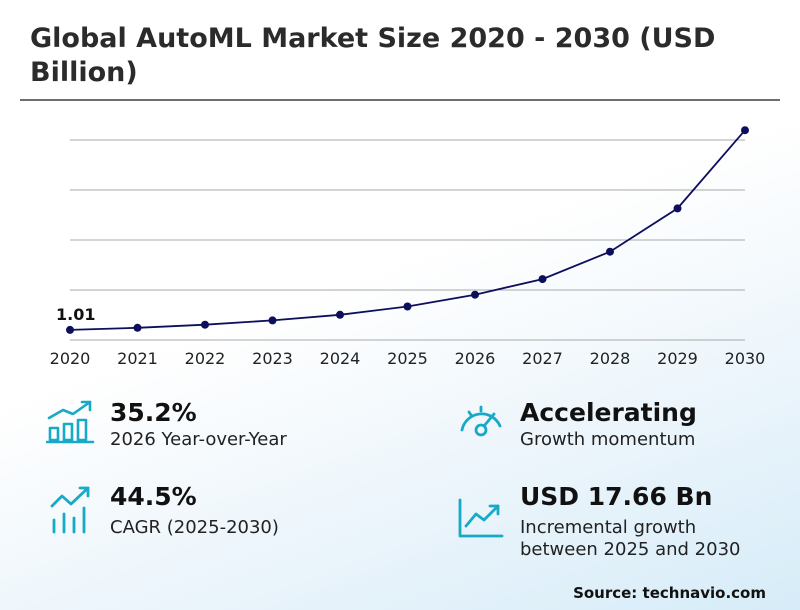 This screenshot has width=800, height=610. Describe the element at coordinates (198, 439) in the screenshot. I see `stat-yoy-caption: 2026 Year-over-Year` at that location.